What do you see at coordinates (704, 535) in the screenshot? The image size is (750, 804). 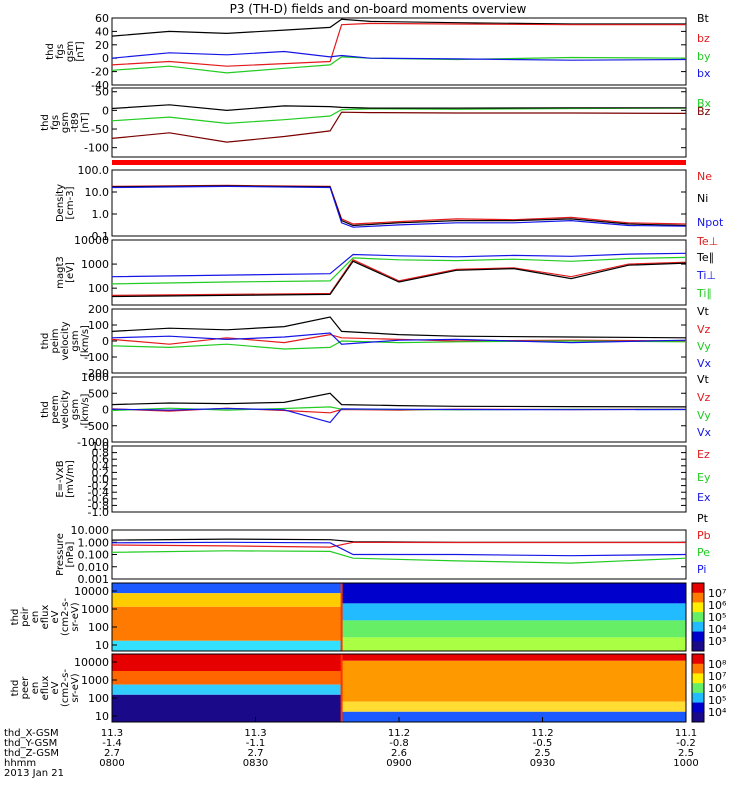 I see `legend-entry: Pb` at bounding box center [704, 535].